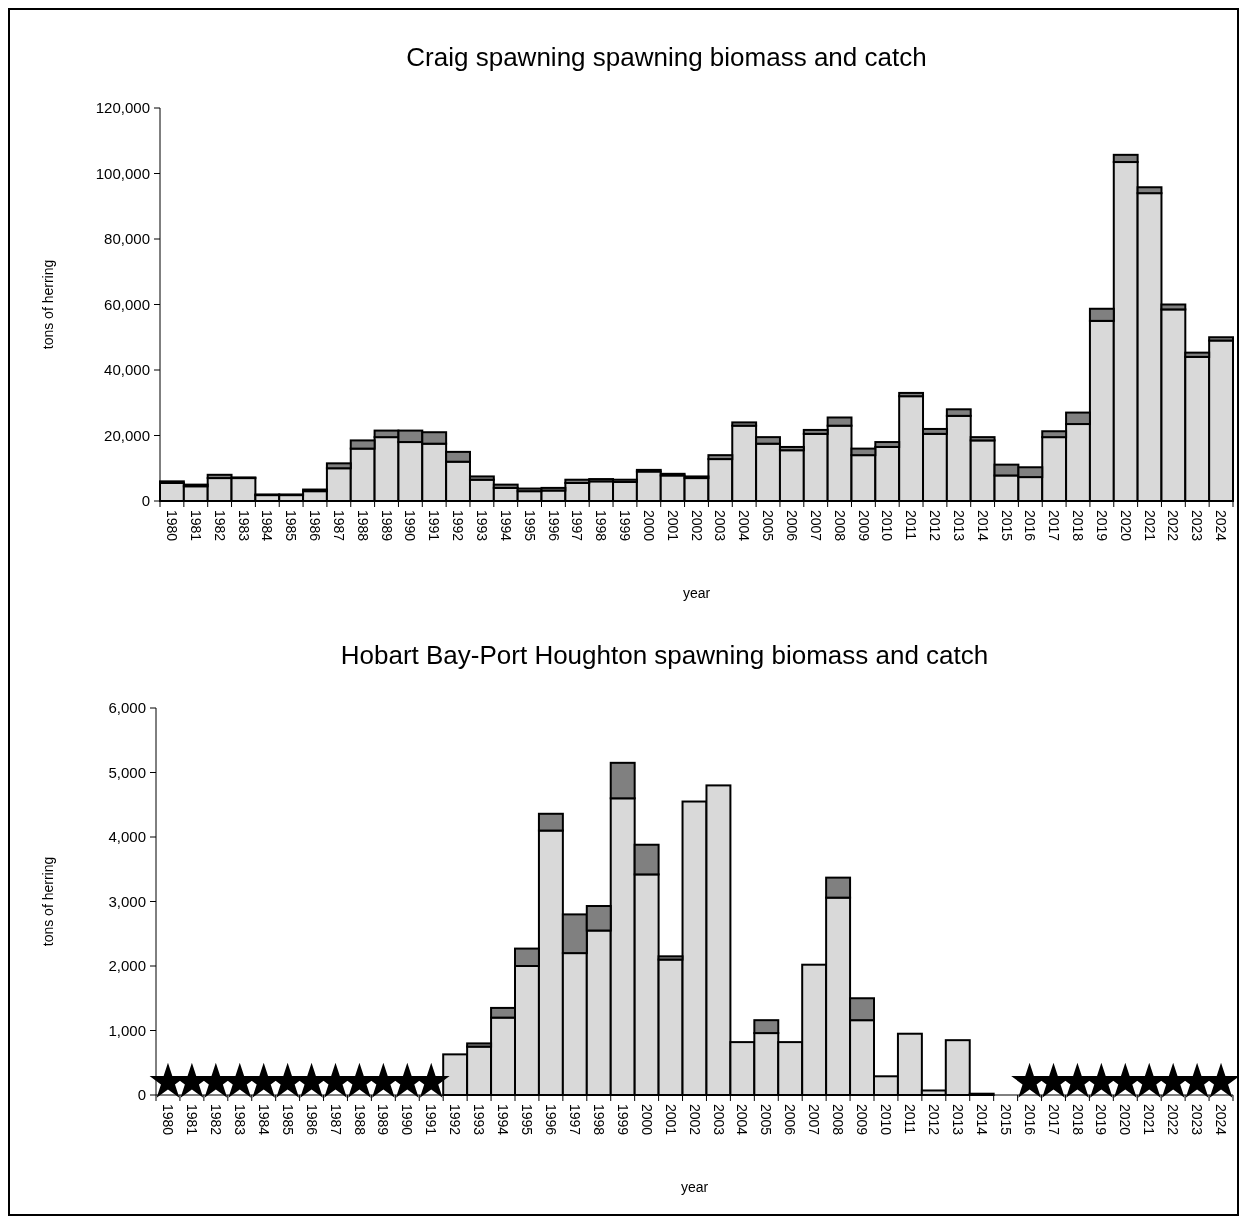 This screenshot has height=1224, width=1247. What do you see at coordinates (127, 239) in the screenshot?
I see `y-tick-label: 80,000` at bounding box center [127, 239].